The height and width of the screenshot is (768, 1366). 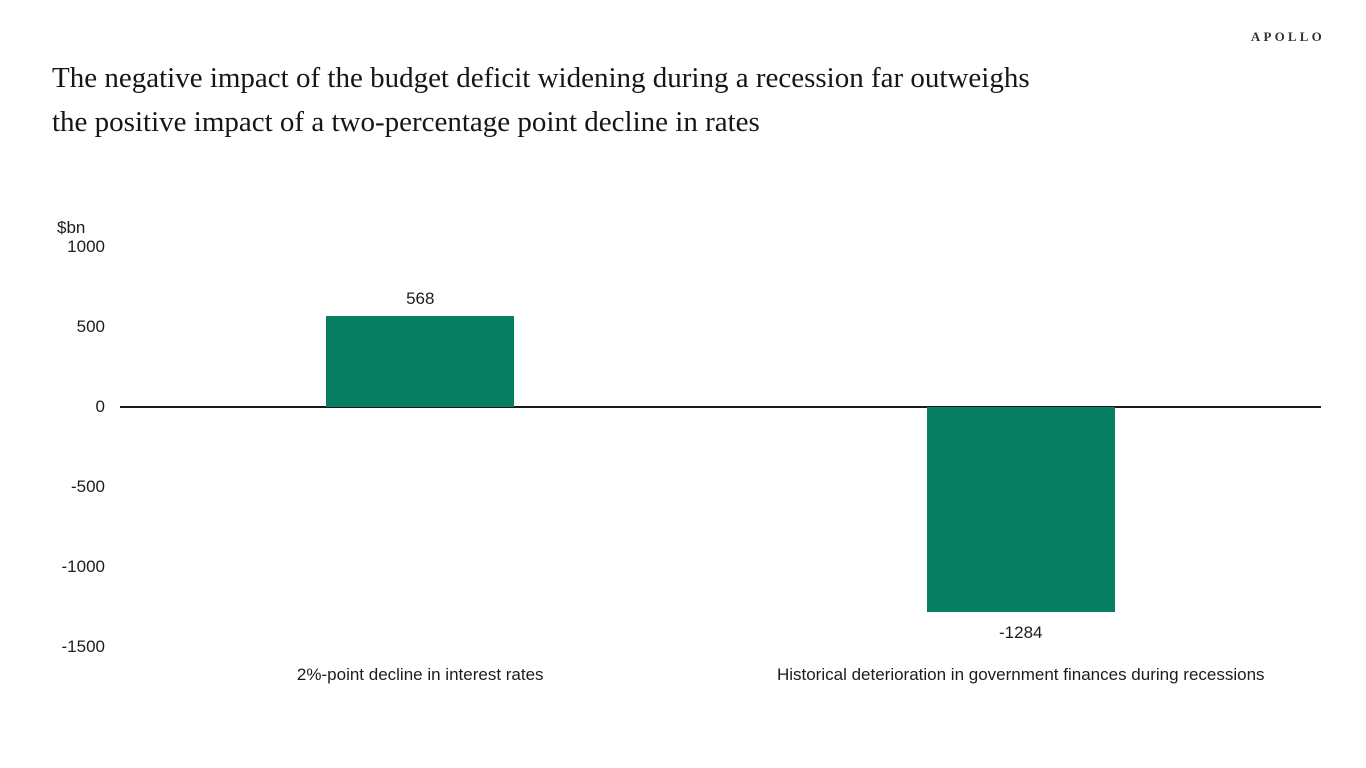 I want to click on bar-value-label: 568, so click(x=420, y=299).